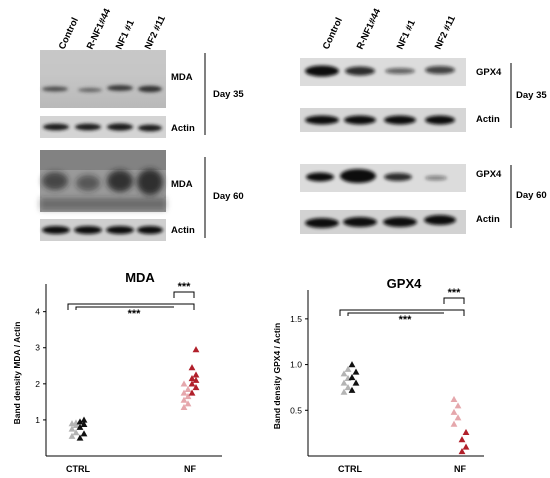 This screenshot has height=478, width=550. I want to click on y-tick-label: 1, so click(37, 420).